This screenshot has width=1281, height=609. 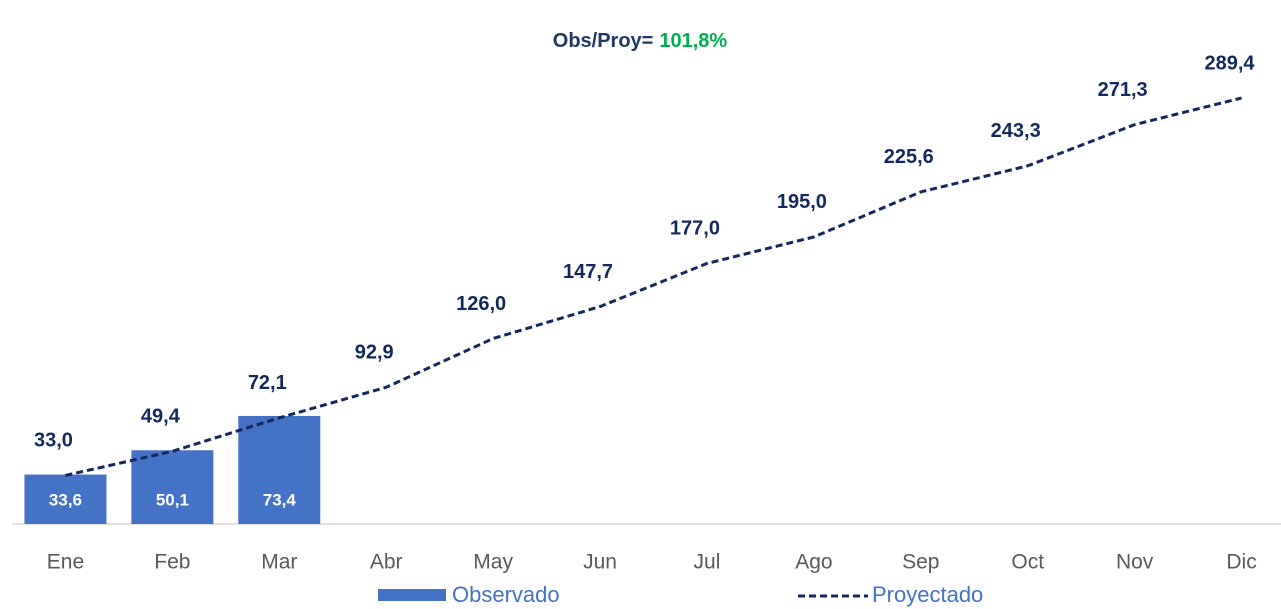 I want to click on line-label: 49,4, so click(x=161, y=417).